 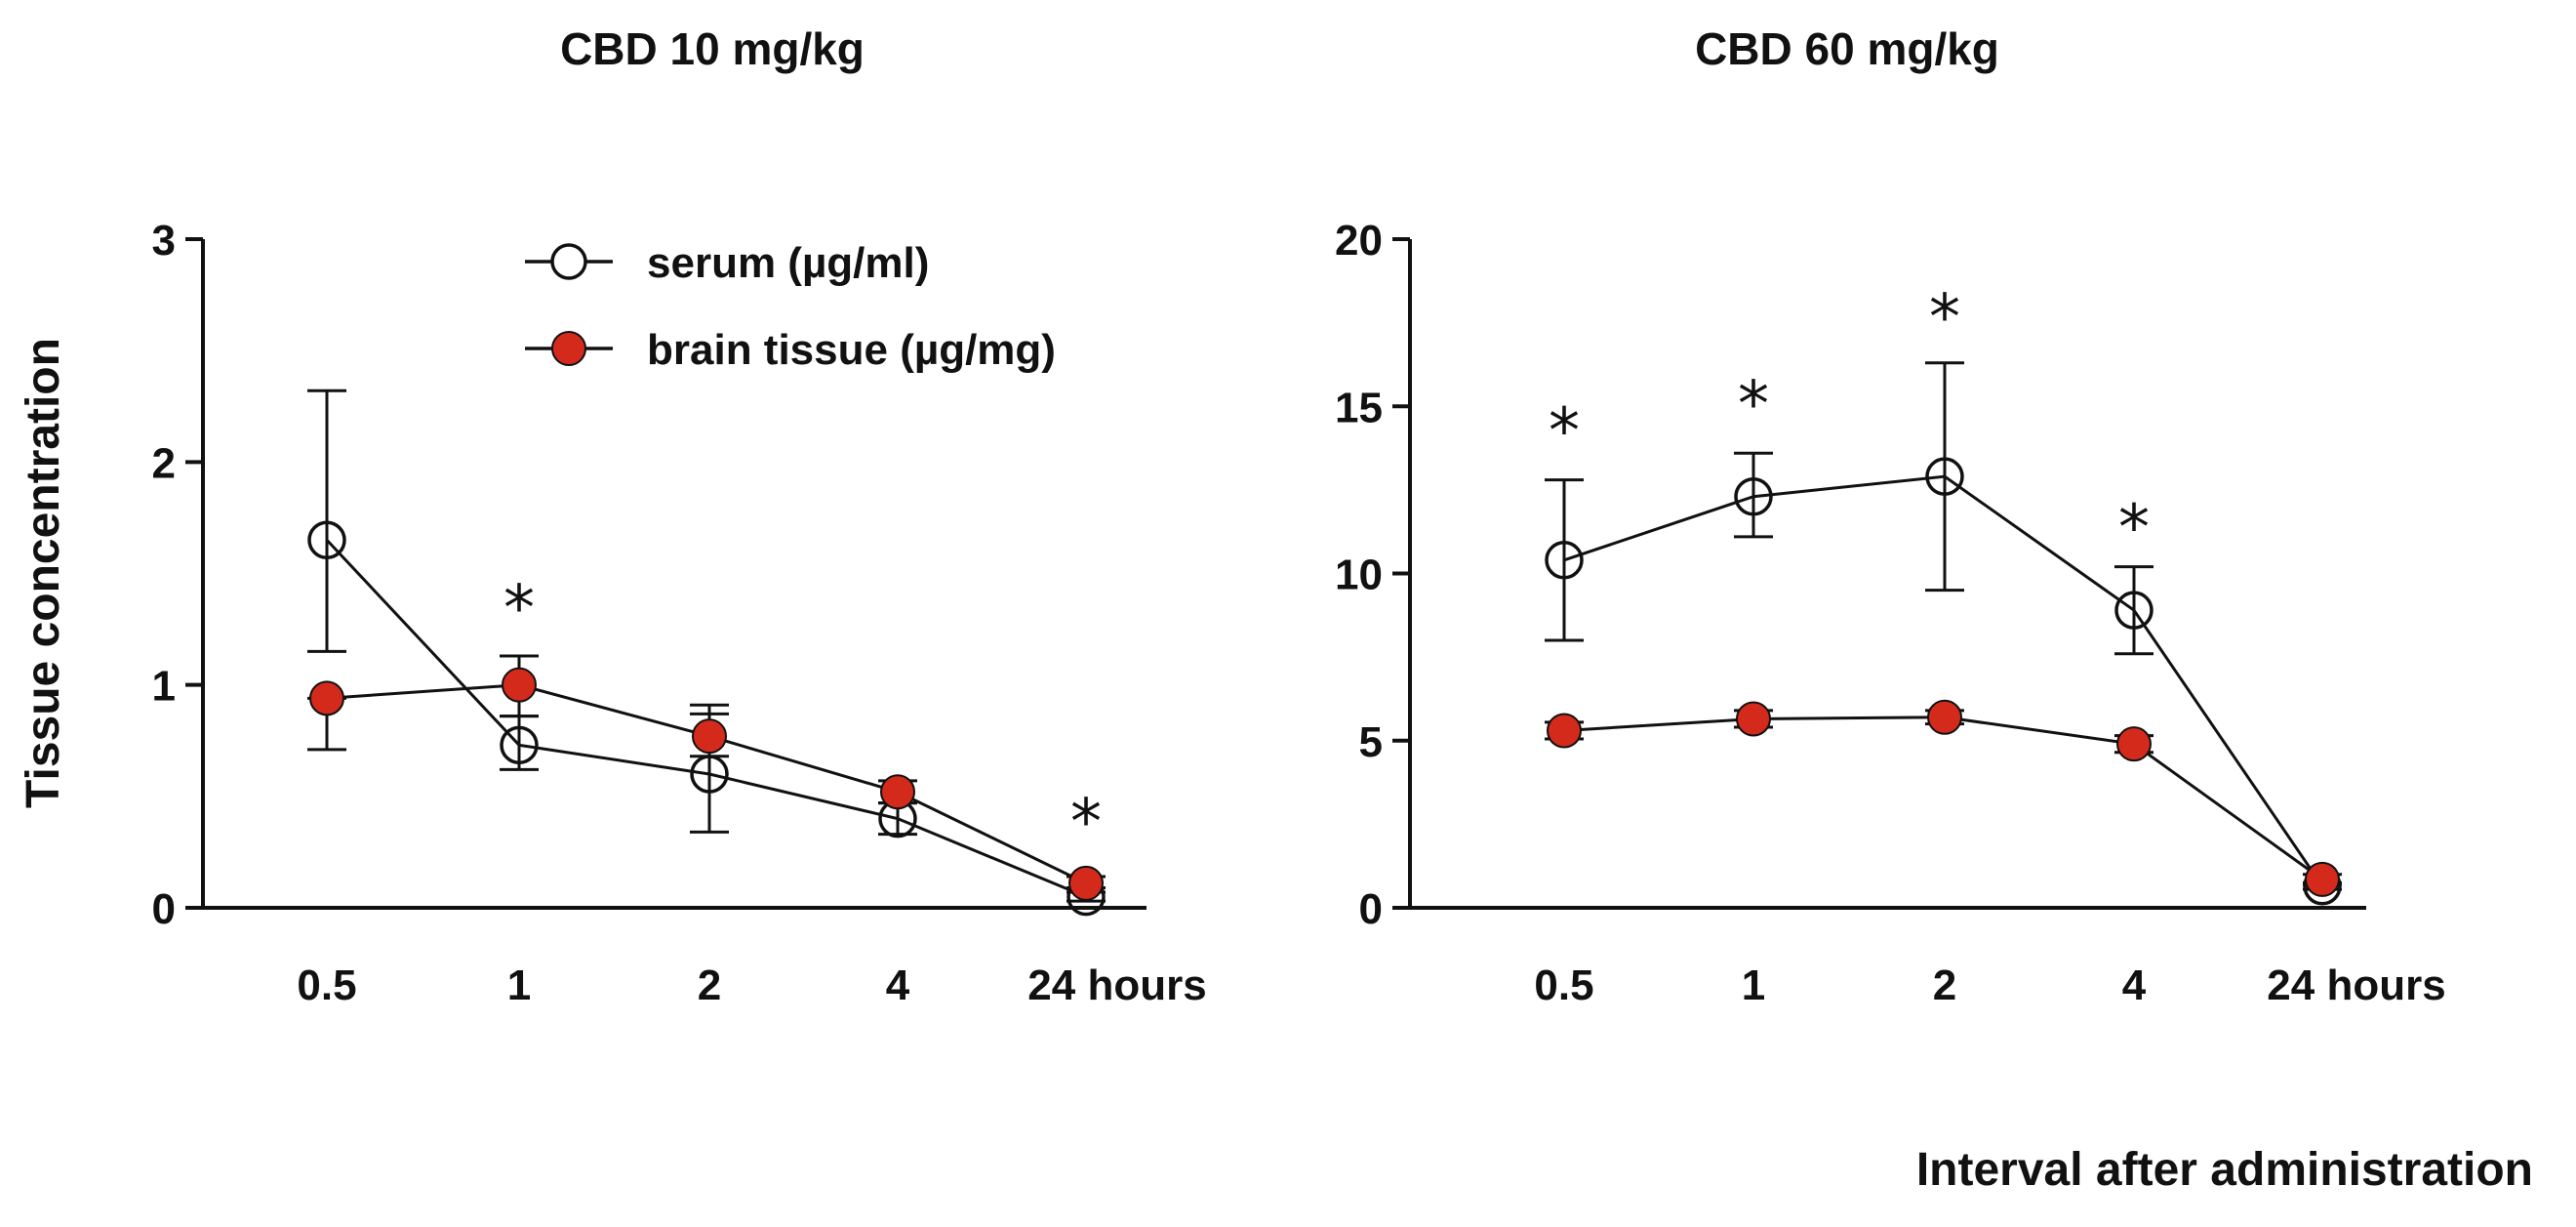 What do you see at coordinates (851, 350) in the screenshot?
I see `legend-label-brain-tissue: brain tissue (µg/mg)` at bounding box center [851, 350].